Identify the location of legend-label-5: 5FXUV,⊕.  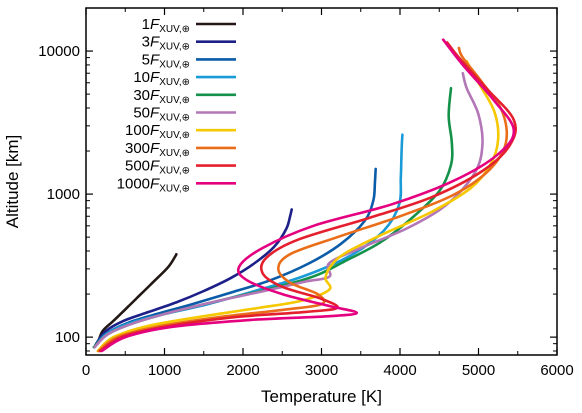
(166, 60).